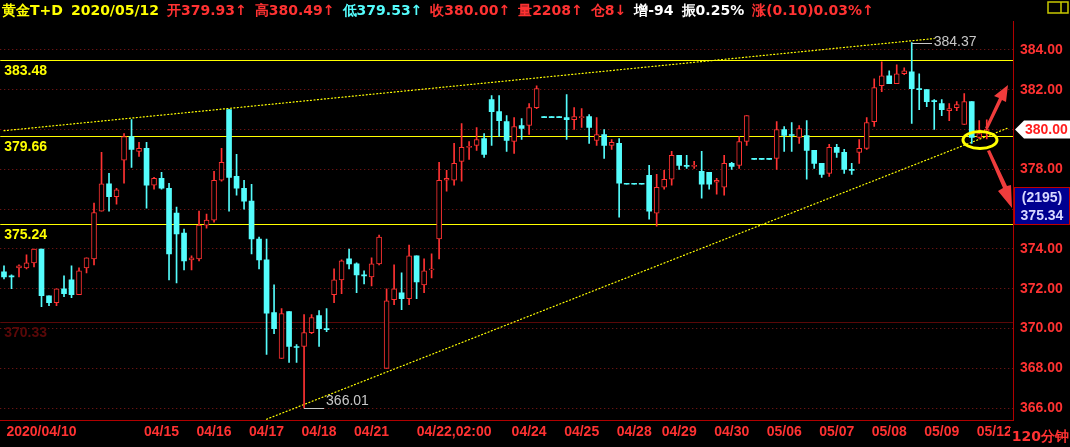 Image resolution: width=1070 pixels, height=447 pixels. I want to click on ref-line-label: 375.24, so click(26, 234).